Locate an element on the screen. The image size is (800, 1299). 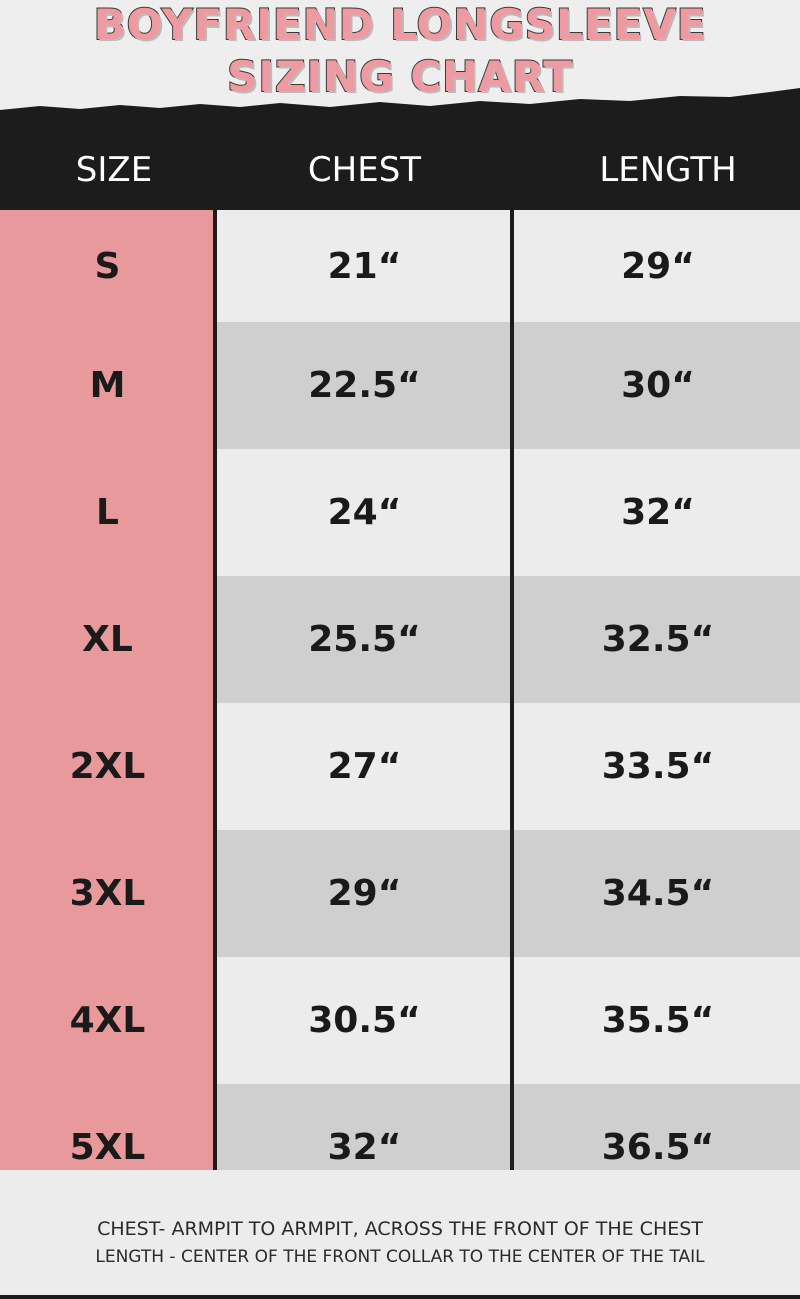
size-cell: XL is located at coordinates (107, 639).